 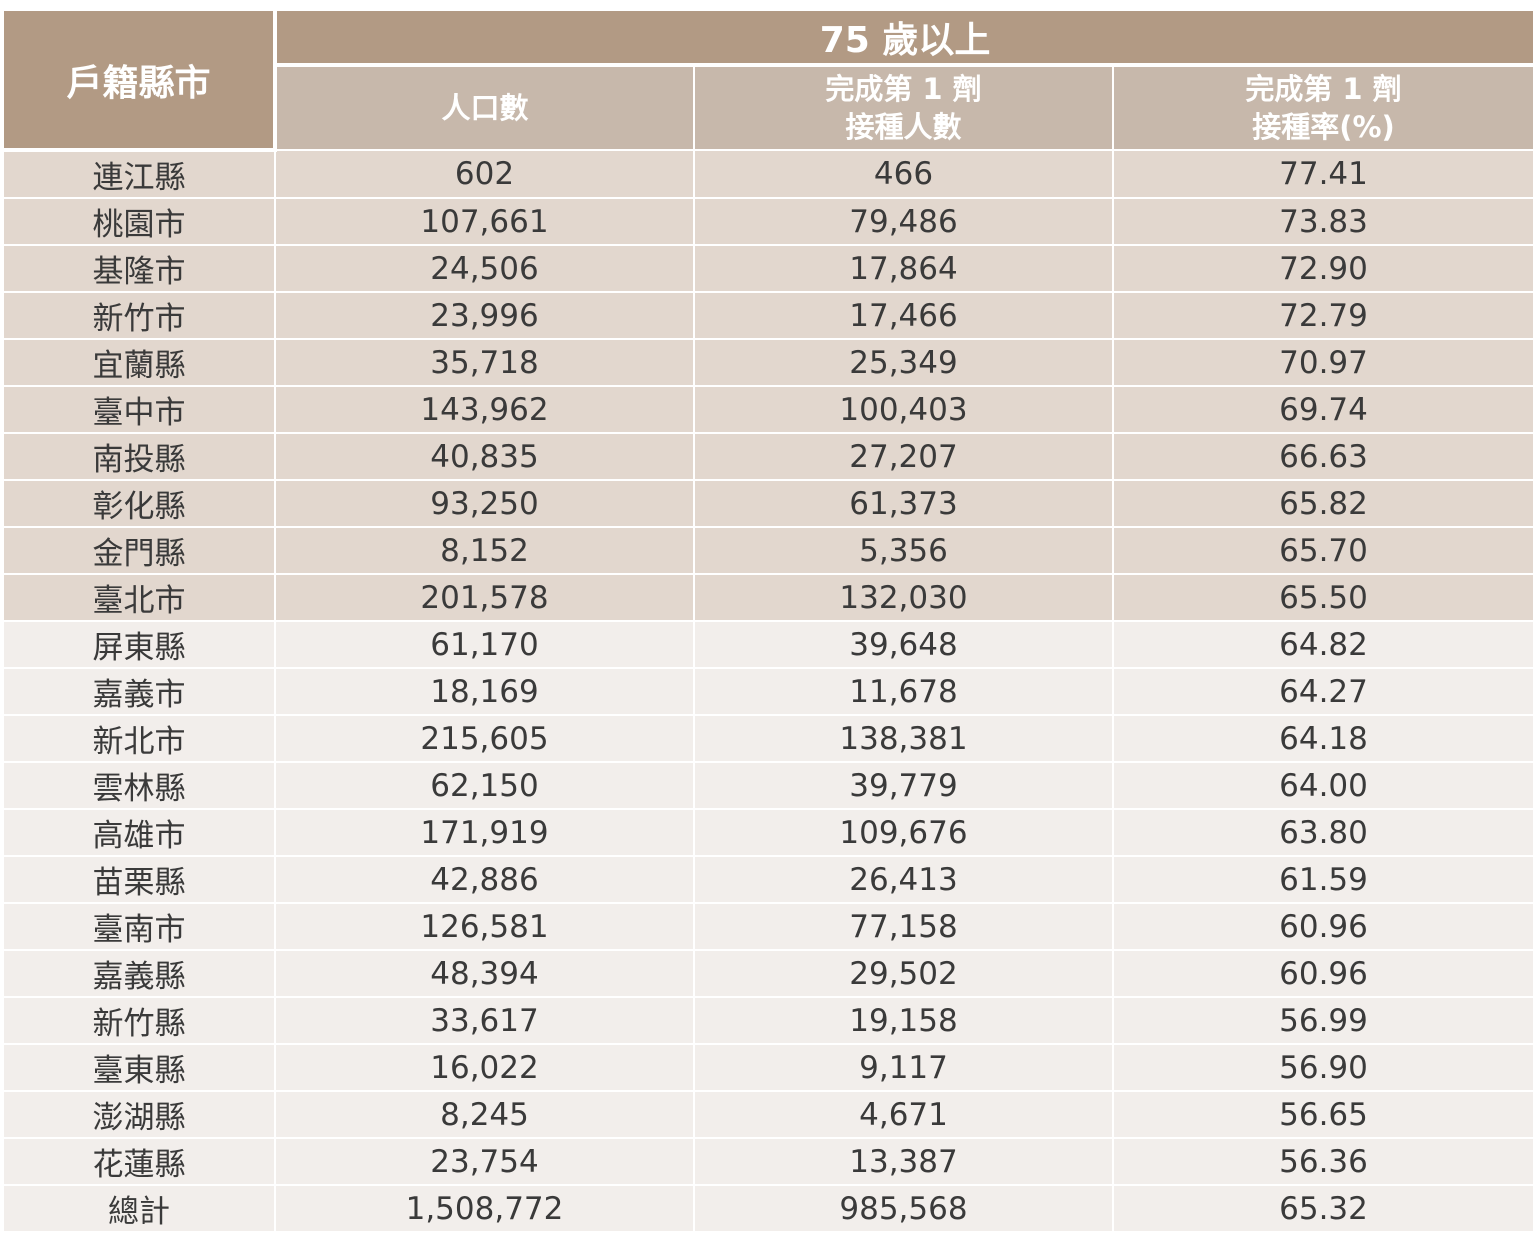 What do you see at coordinates (903, 1161) in the screenshot?
I see `value-cell: 13,387` at bounding box center [903, 1161].